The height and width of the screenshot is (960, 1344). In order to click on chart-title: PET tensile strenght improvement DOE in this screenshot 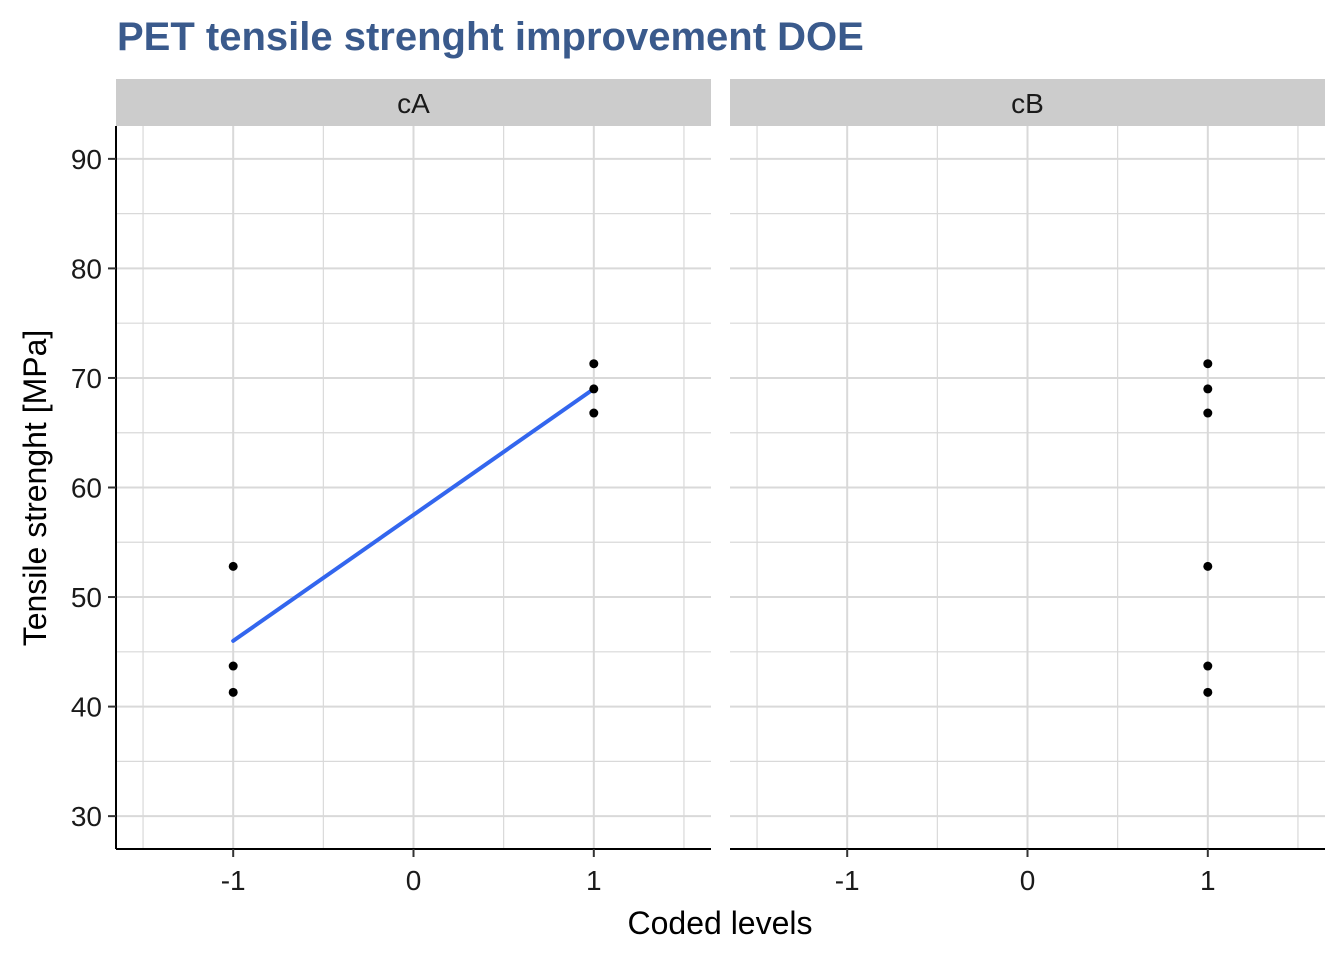, I will do `click(490, 37)`.